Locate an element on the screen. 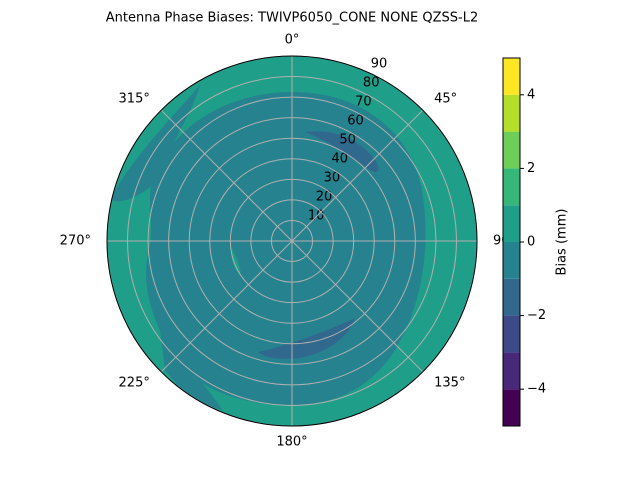  angular-tick-label: 270° is located at coordinates (75, 241).